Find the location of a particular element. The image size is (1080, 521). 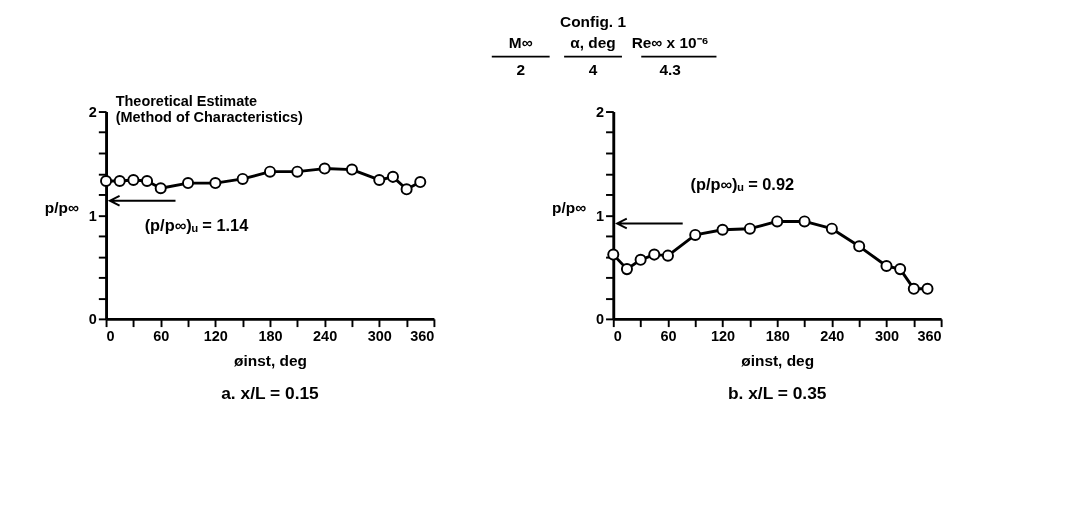

ref-line-label: (p/p∞)ᵤ = 0.92 is located at coordinates (742, 183).